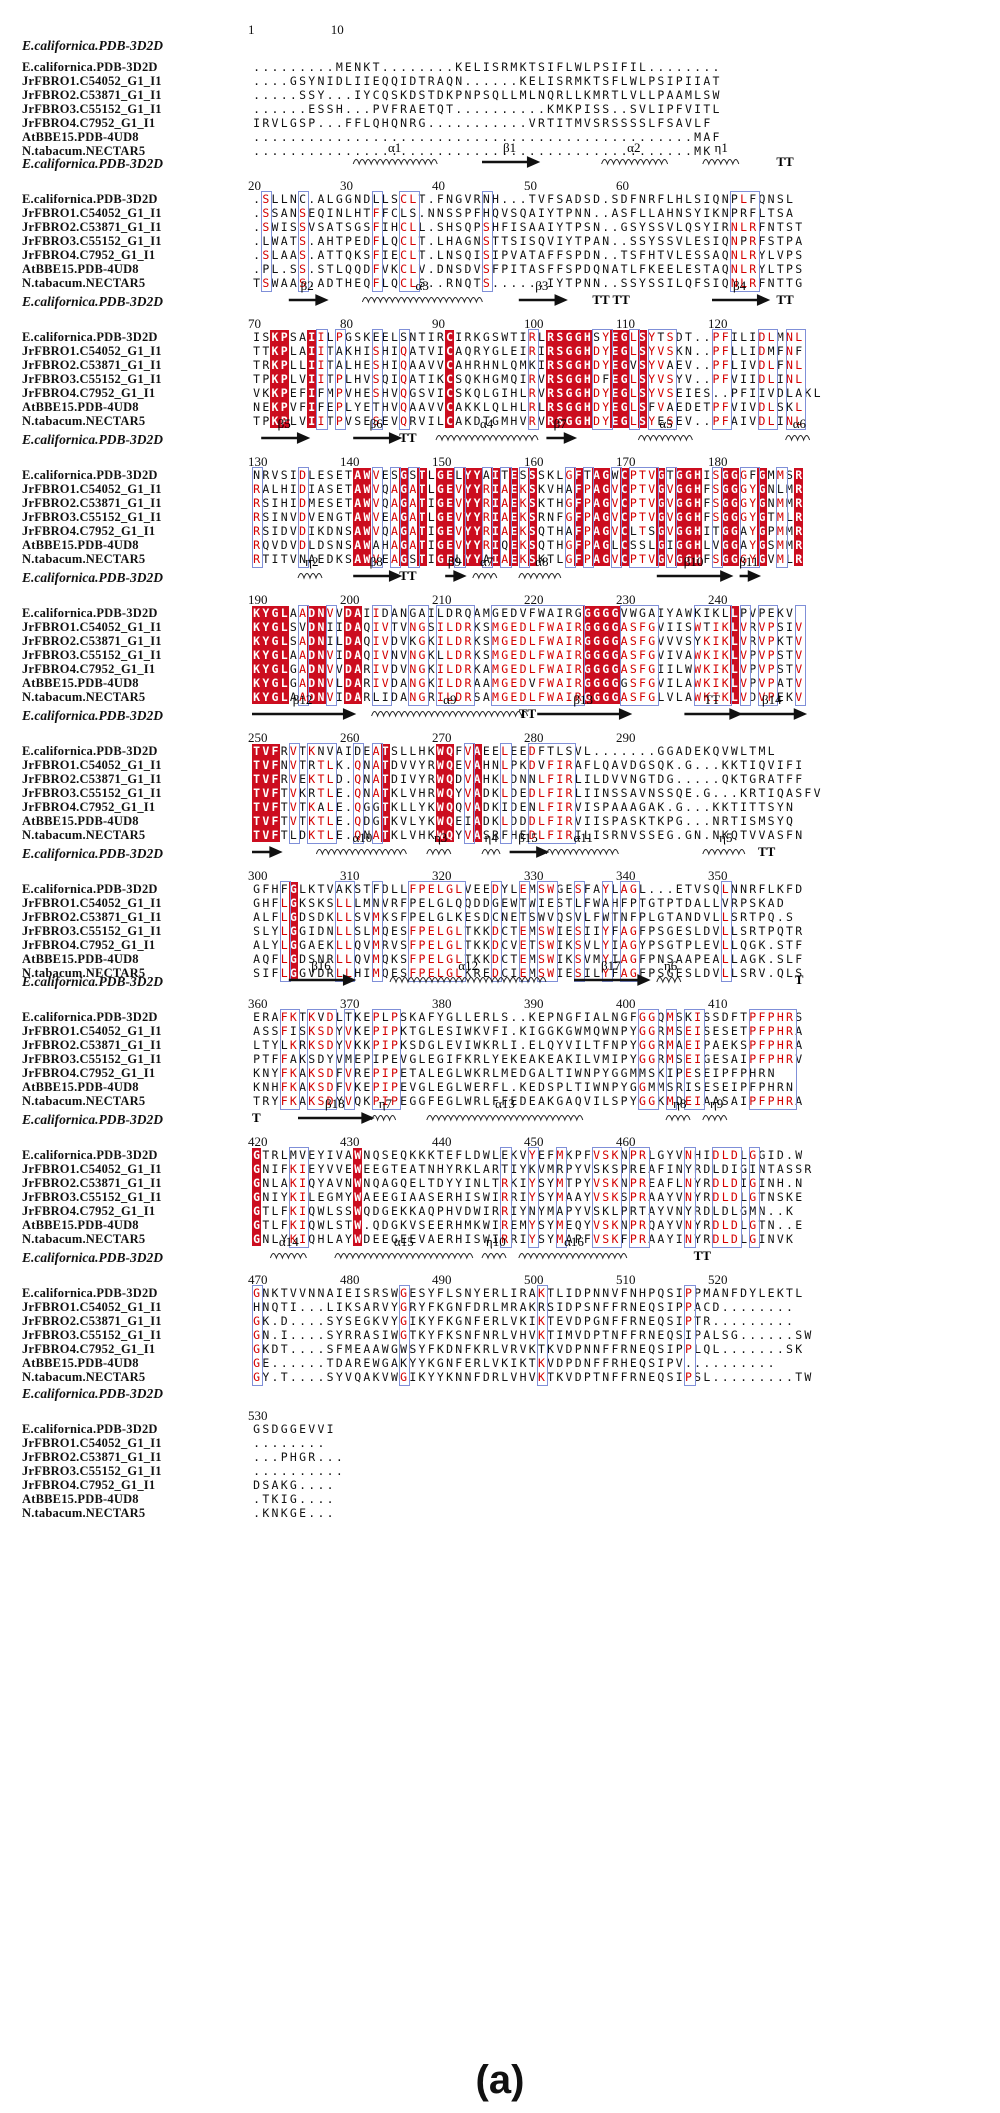 Image resolution: width=1000 pixels, height=2113 pixels. What do you see at coordinates (772, 699) in the screenshot?
I see `ss-element-label: β14` at bounding box center [772, 699].